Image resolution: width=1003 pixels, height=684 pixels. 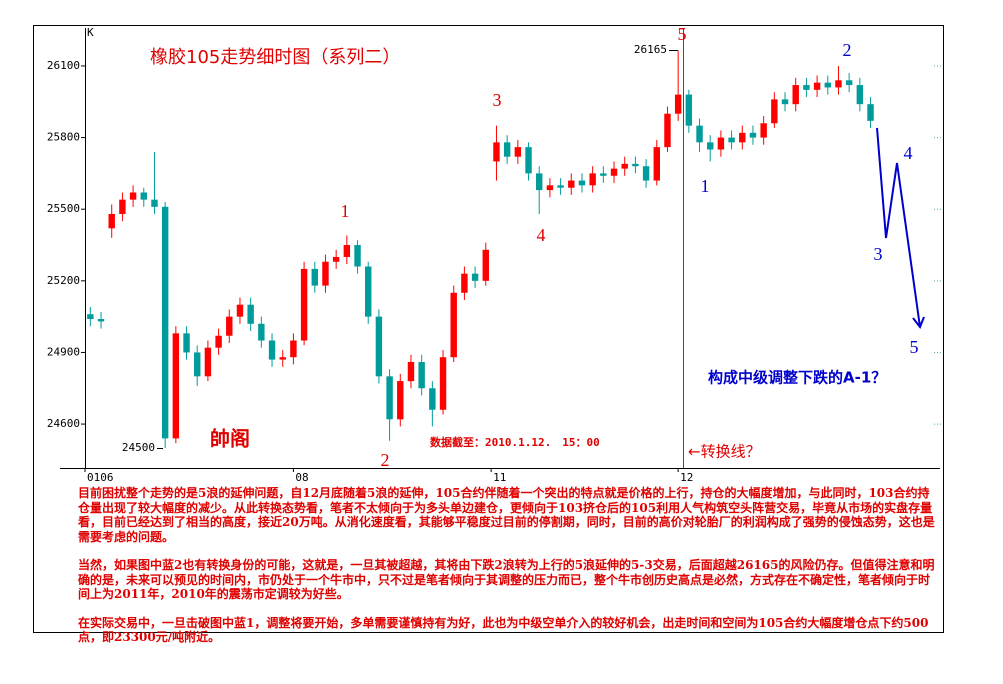 What do you see at coordinates (63, 208) in the screenshot?
I see `y-tick-label: 25500` at bounding box center [63, 208].